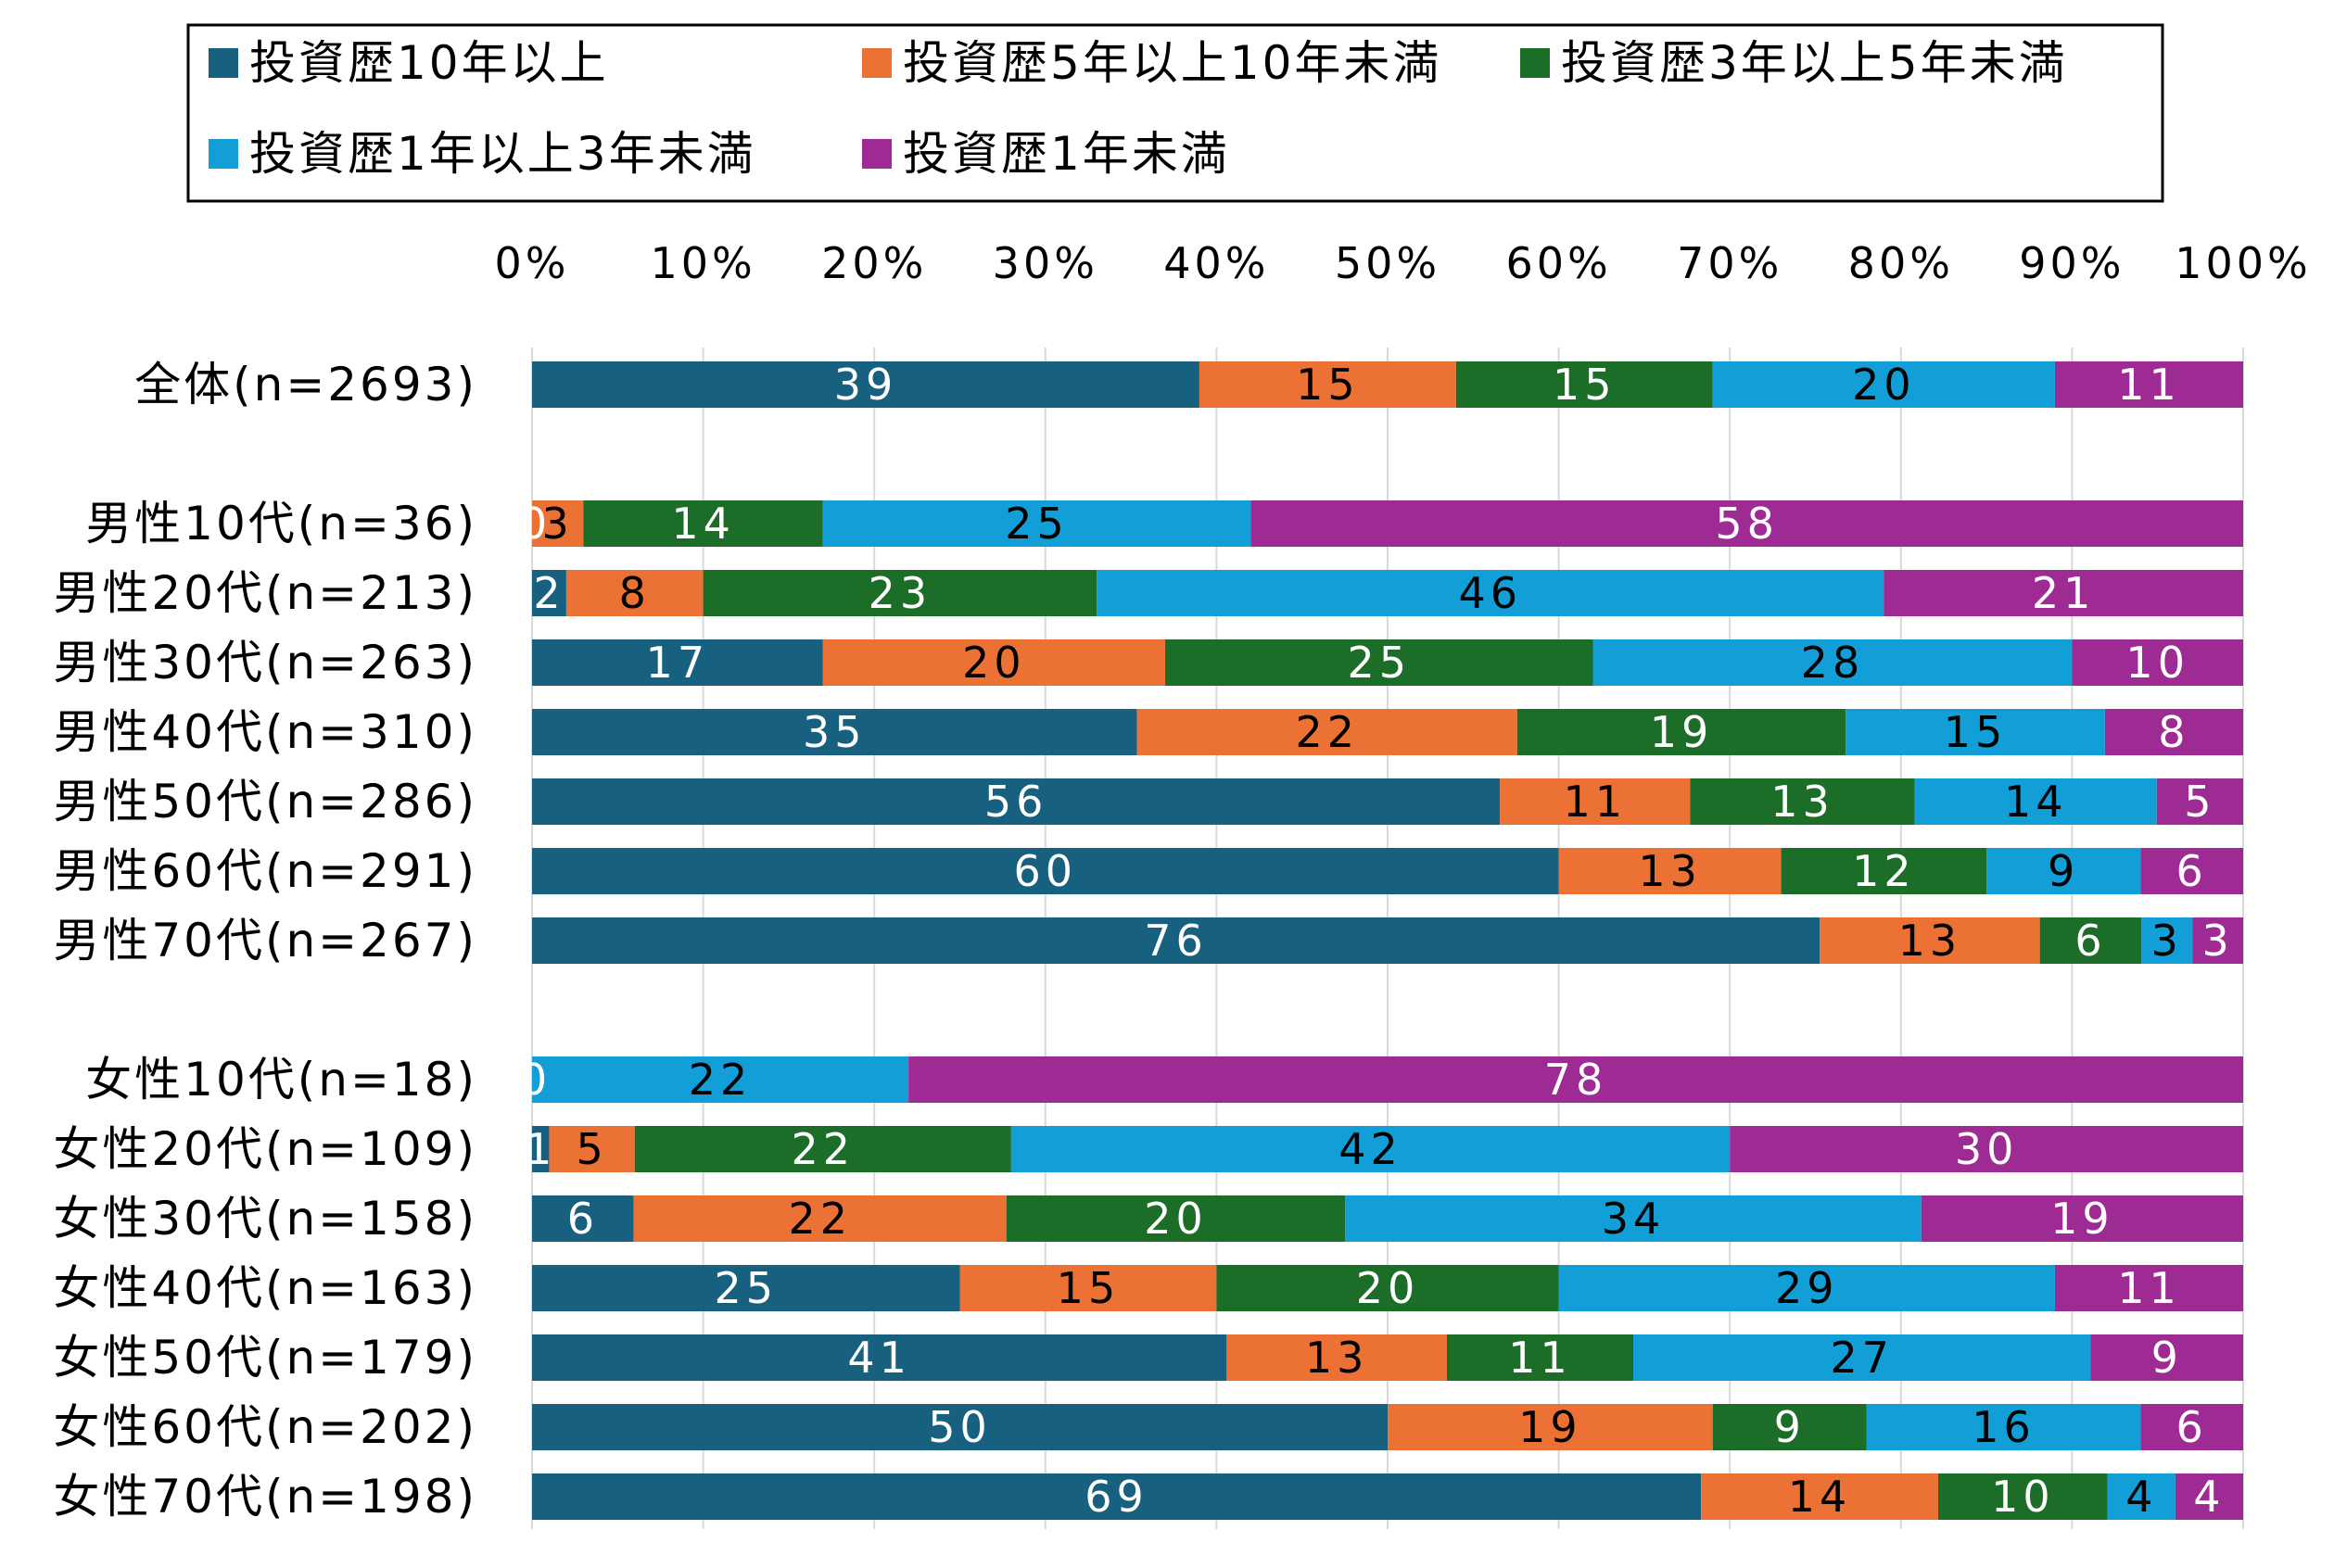  What do you see at coordinates (1175, 113) in the screenshot?
I see `legend-box` at bounding box center [1175, 113].